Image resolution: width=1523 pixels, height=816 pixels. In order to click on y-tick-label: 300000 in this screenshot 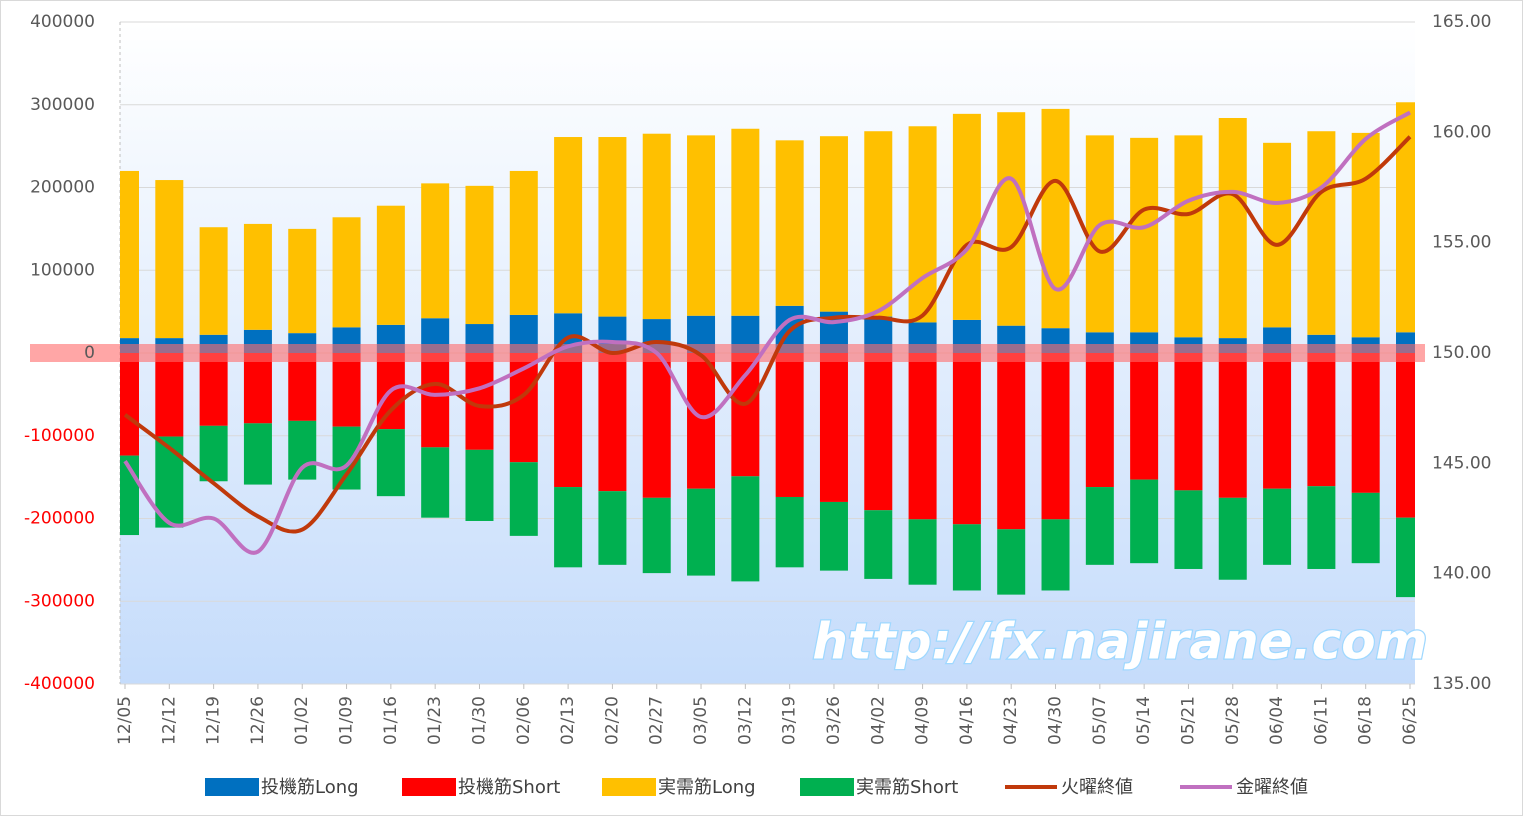, I will do `click(62, 105)`.